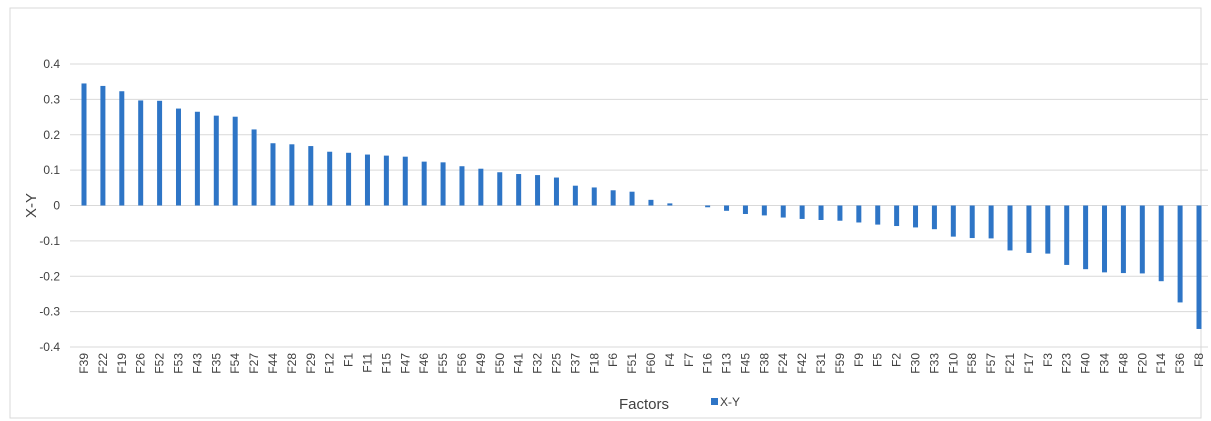  Describe the element at coordinates (745, 363) in the screenshot. I see `x-tick-label: F45` at that location.